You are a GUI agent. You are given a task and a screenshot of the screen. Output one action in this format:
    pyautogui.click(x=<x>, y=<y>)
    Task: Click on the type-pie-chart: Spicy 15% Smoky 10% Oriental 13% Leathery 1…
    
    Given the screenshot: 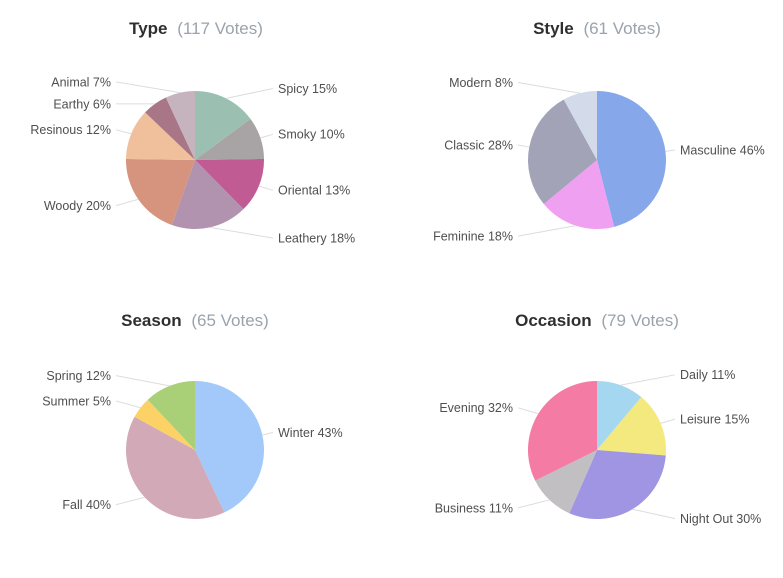 What is the action you would take?
    pyautogui.click(x=192, y=160)
    